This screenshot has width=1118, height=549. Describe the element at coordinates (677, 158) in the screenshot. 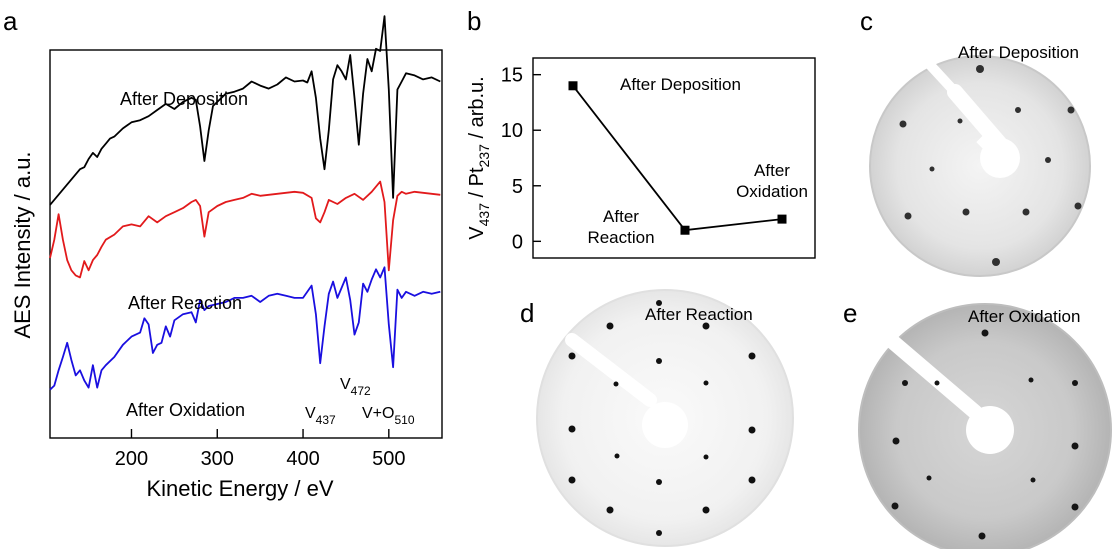

I see `ratio-series-layer` at that location.